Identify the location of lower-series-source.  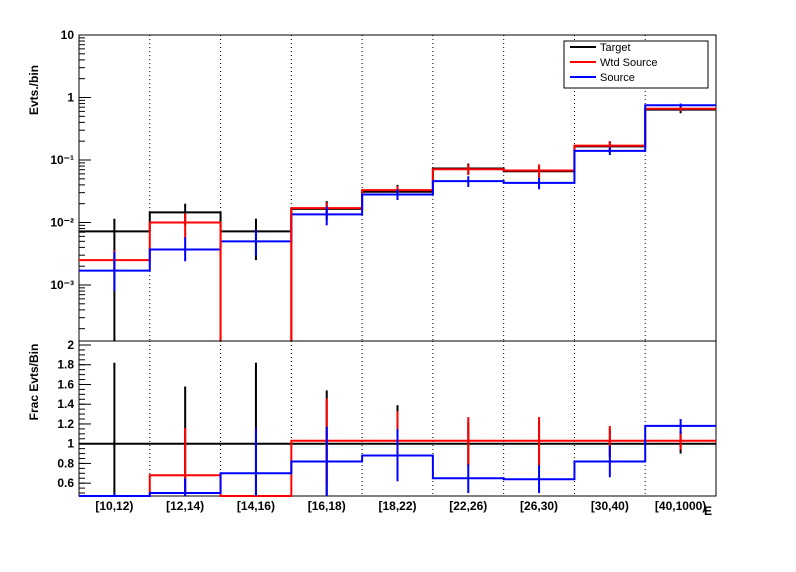
(397, 458).